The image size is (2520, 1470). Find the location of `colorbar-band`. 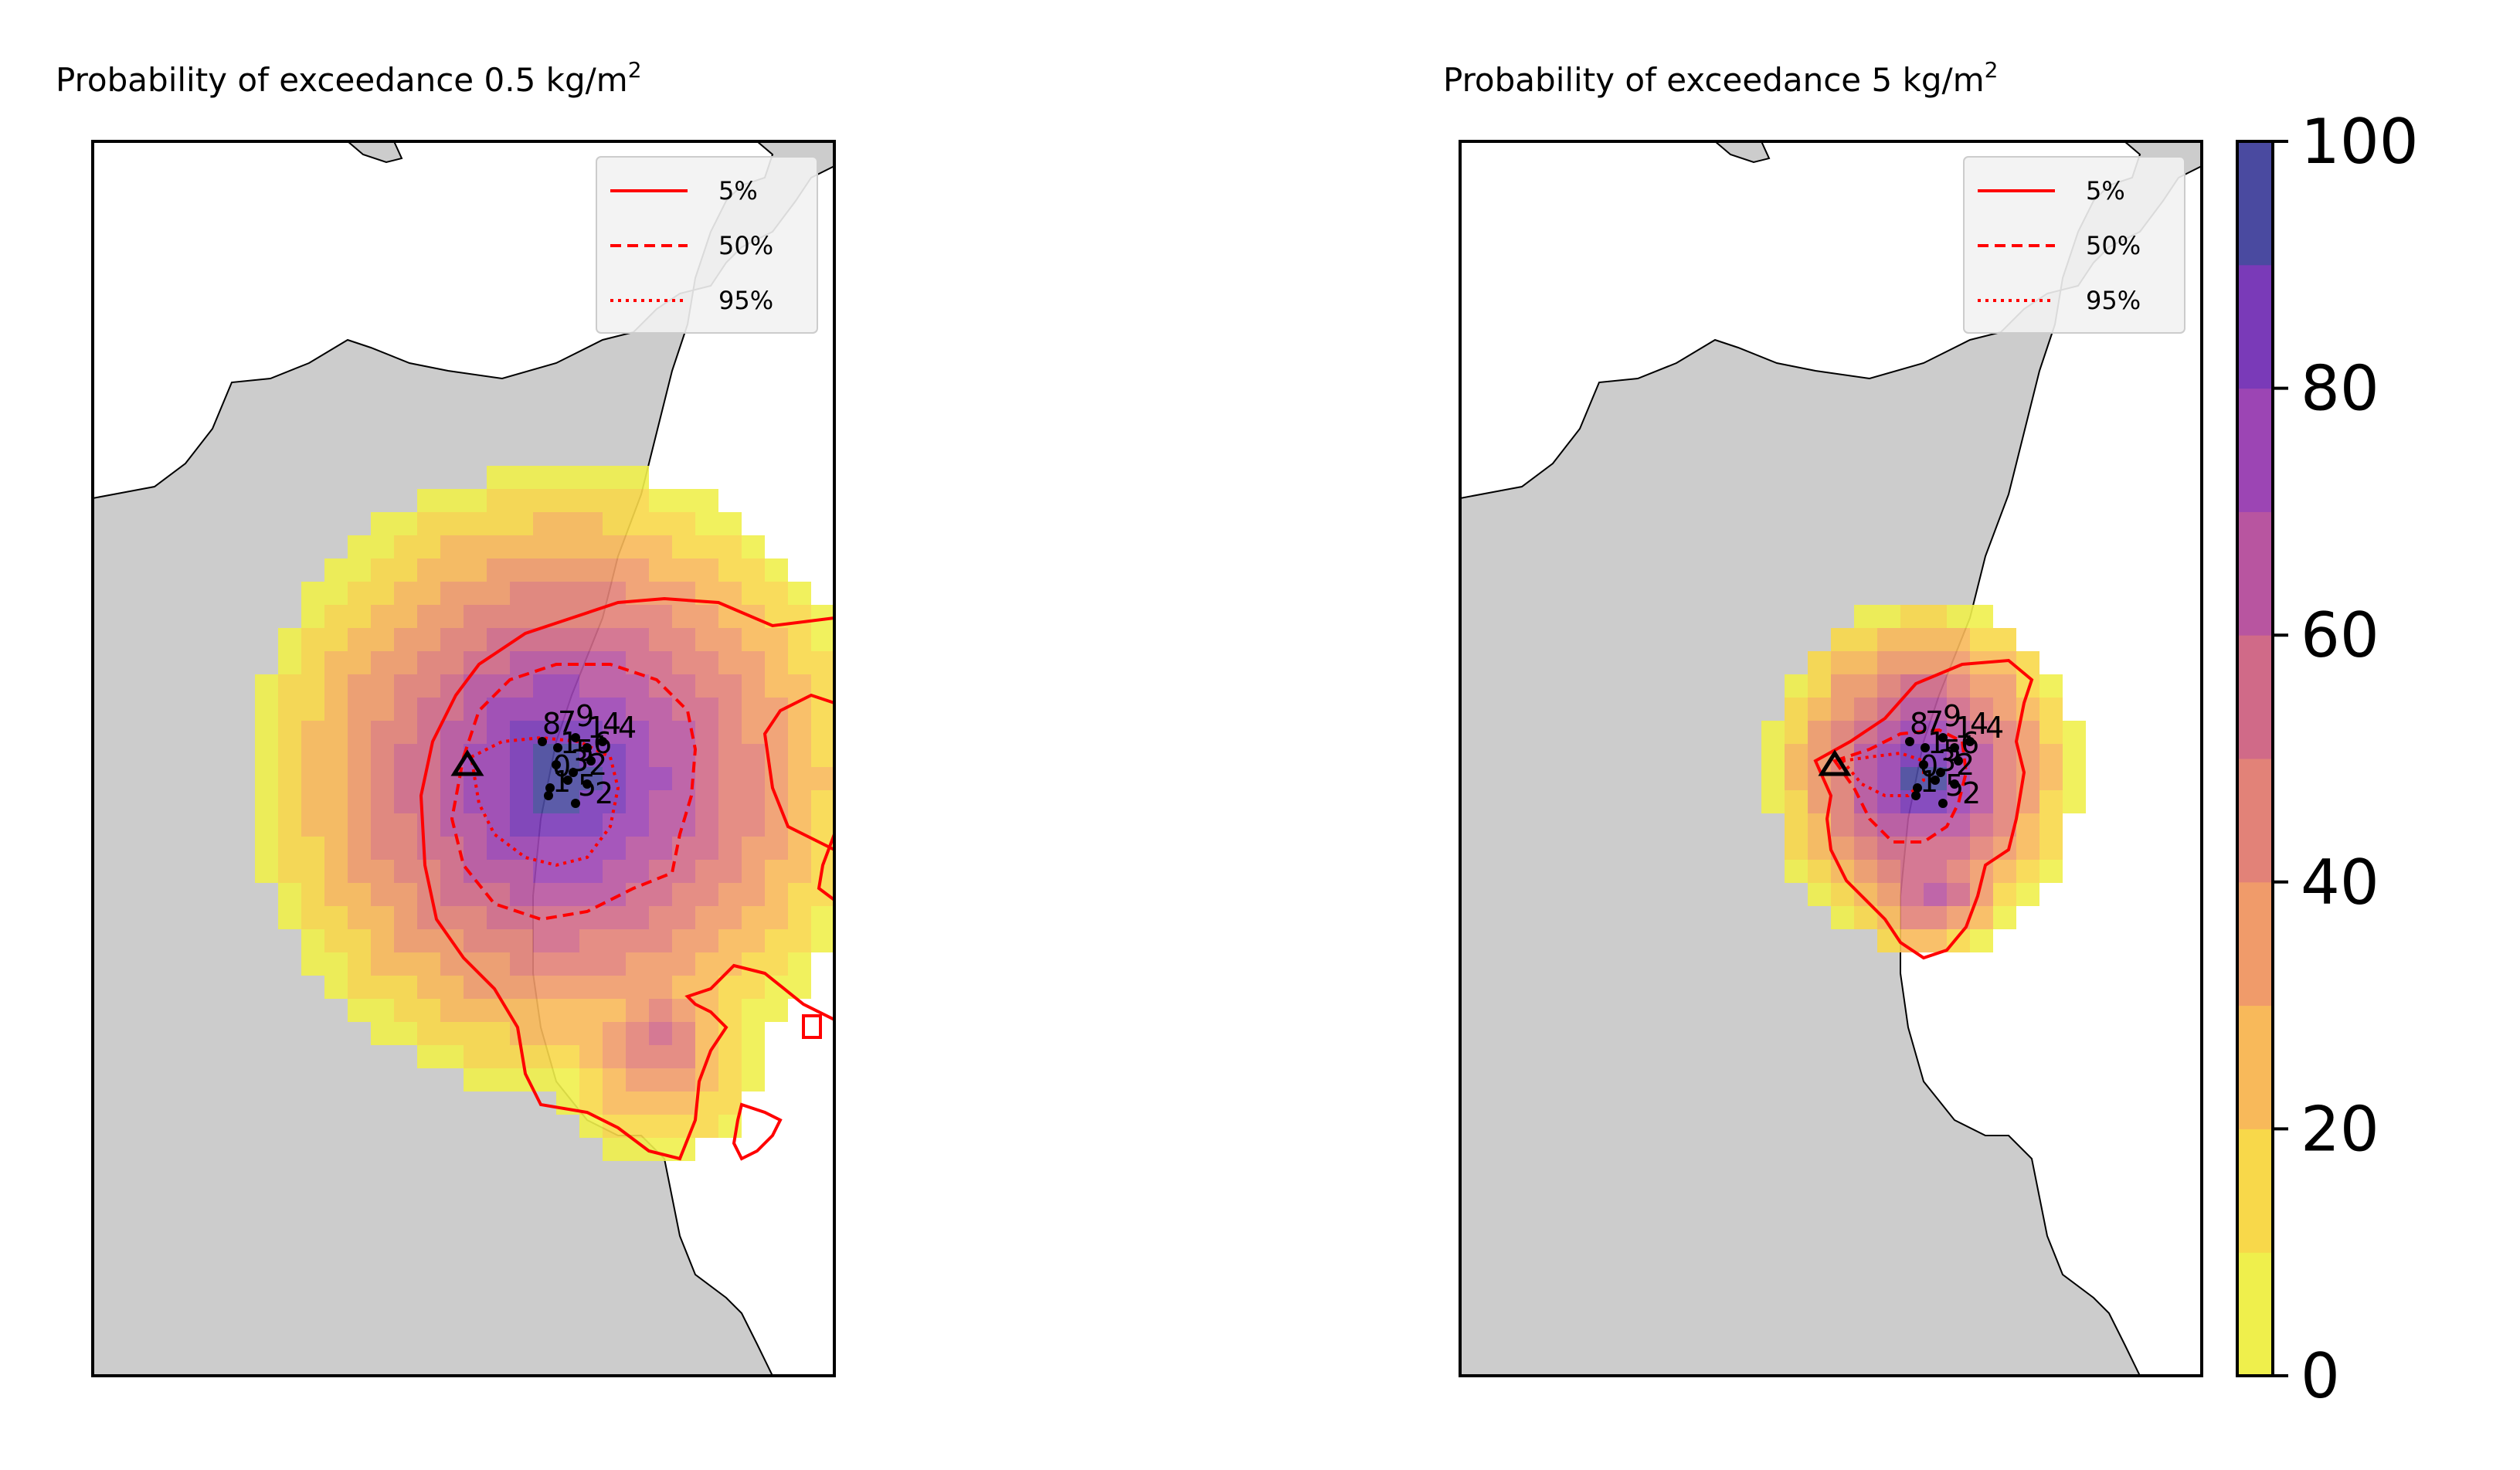

colorbar-band is located at coordinates (2255, 1314).